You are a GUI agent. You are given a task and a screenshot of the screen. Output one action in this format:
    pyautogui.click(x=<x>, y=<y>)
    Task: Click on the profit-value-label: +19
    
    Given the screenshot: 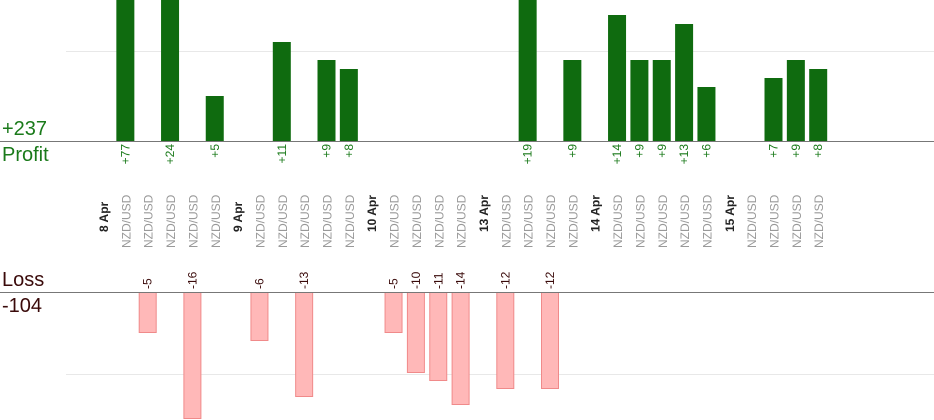 What is the action you would take?
    pyautogui.click(x=528, y=154)
    